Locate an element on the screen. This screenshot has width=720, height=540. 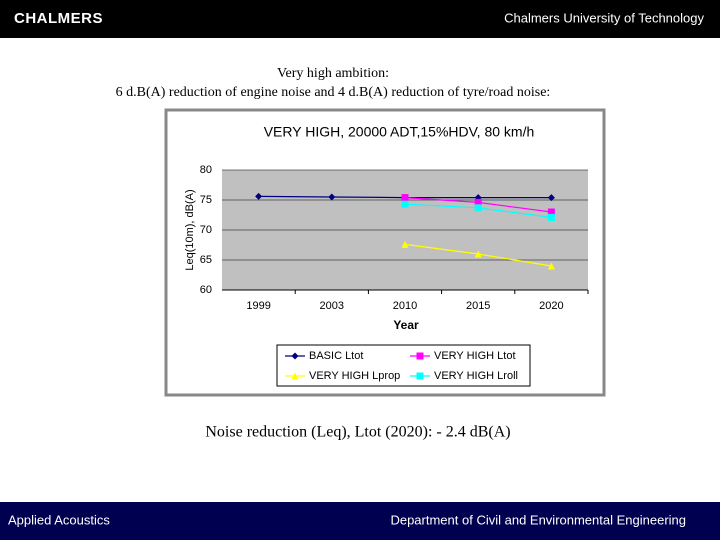
x-tick-label: 2020 is located at coordinates (551, 306).